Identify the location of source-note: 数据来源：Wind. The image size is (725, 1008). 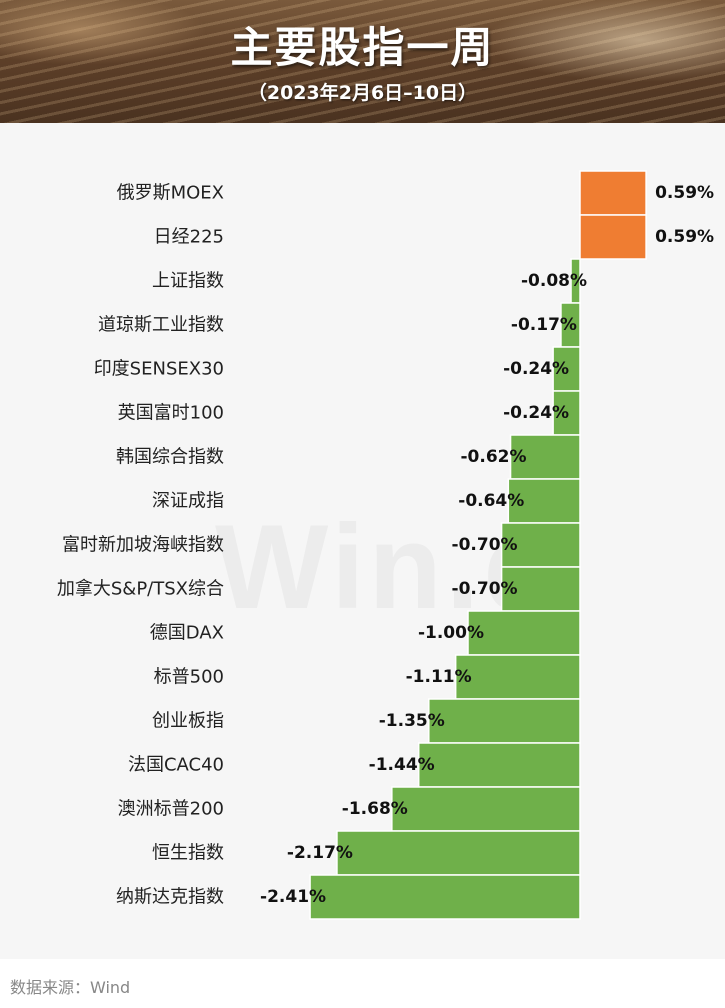
(70, 987).